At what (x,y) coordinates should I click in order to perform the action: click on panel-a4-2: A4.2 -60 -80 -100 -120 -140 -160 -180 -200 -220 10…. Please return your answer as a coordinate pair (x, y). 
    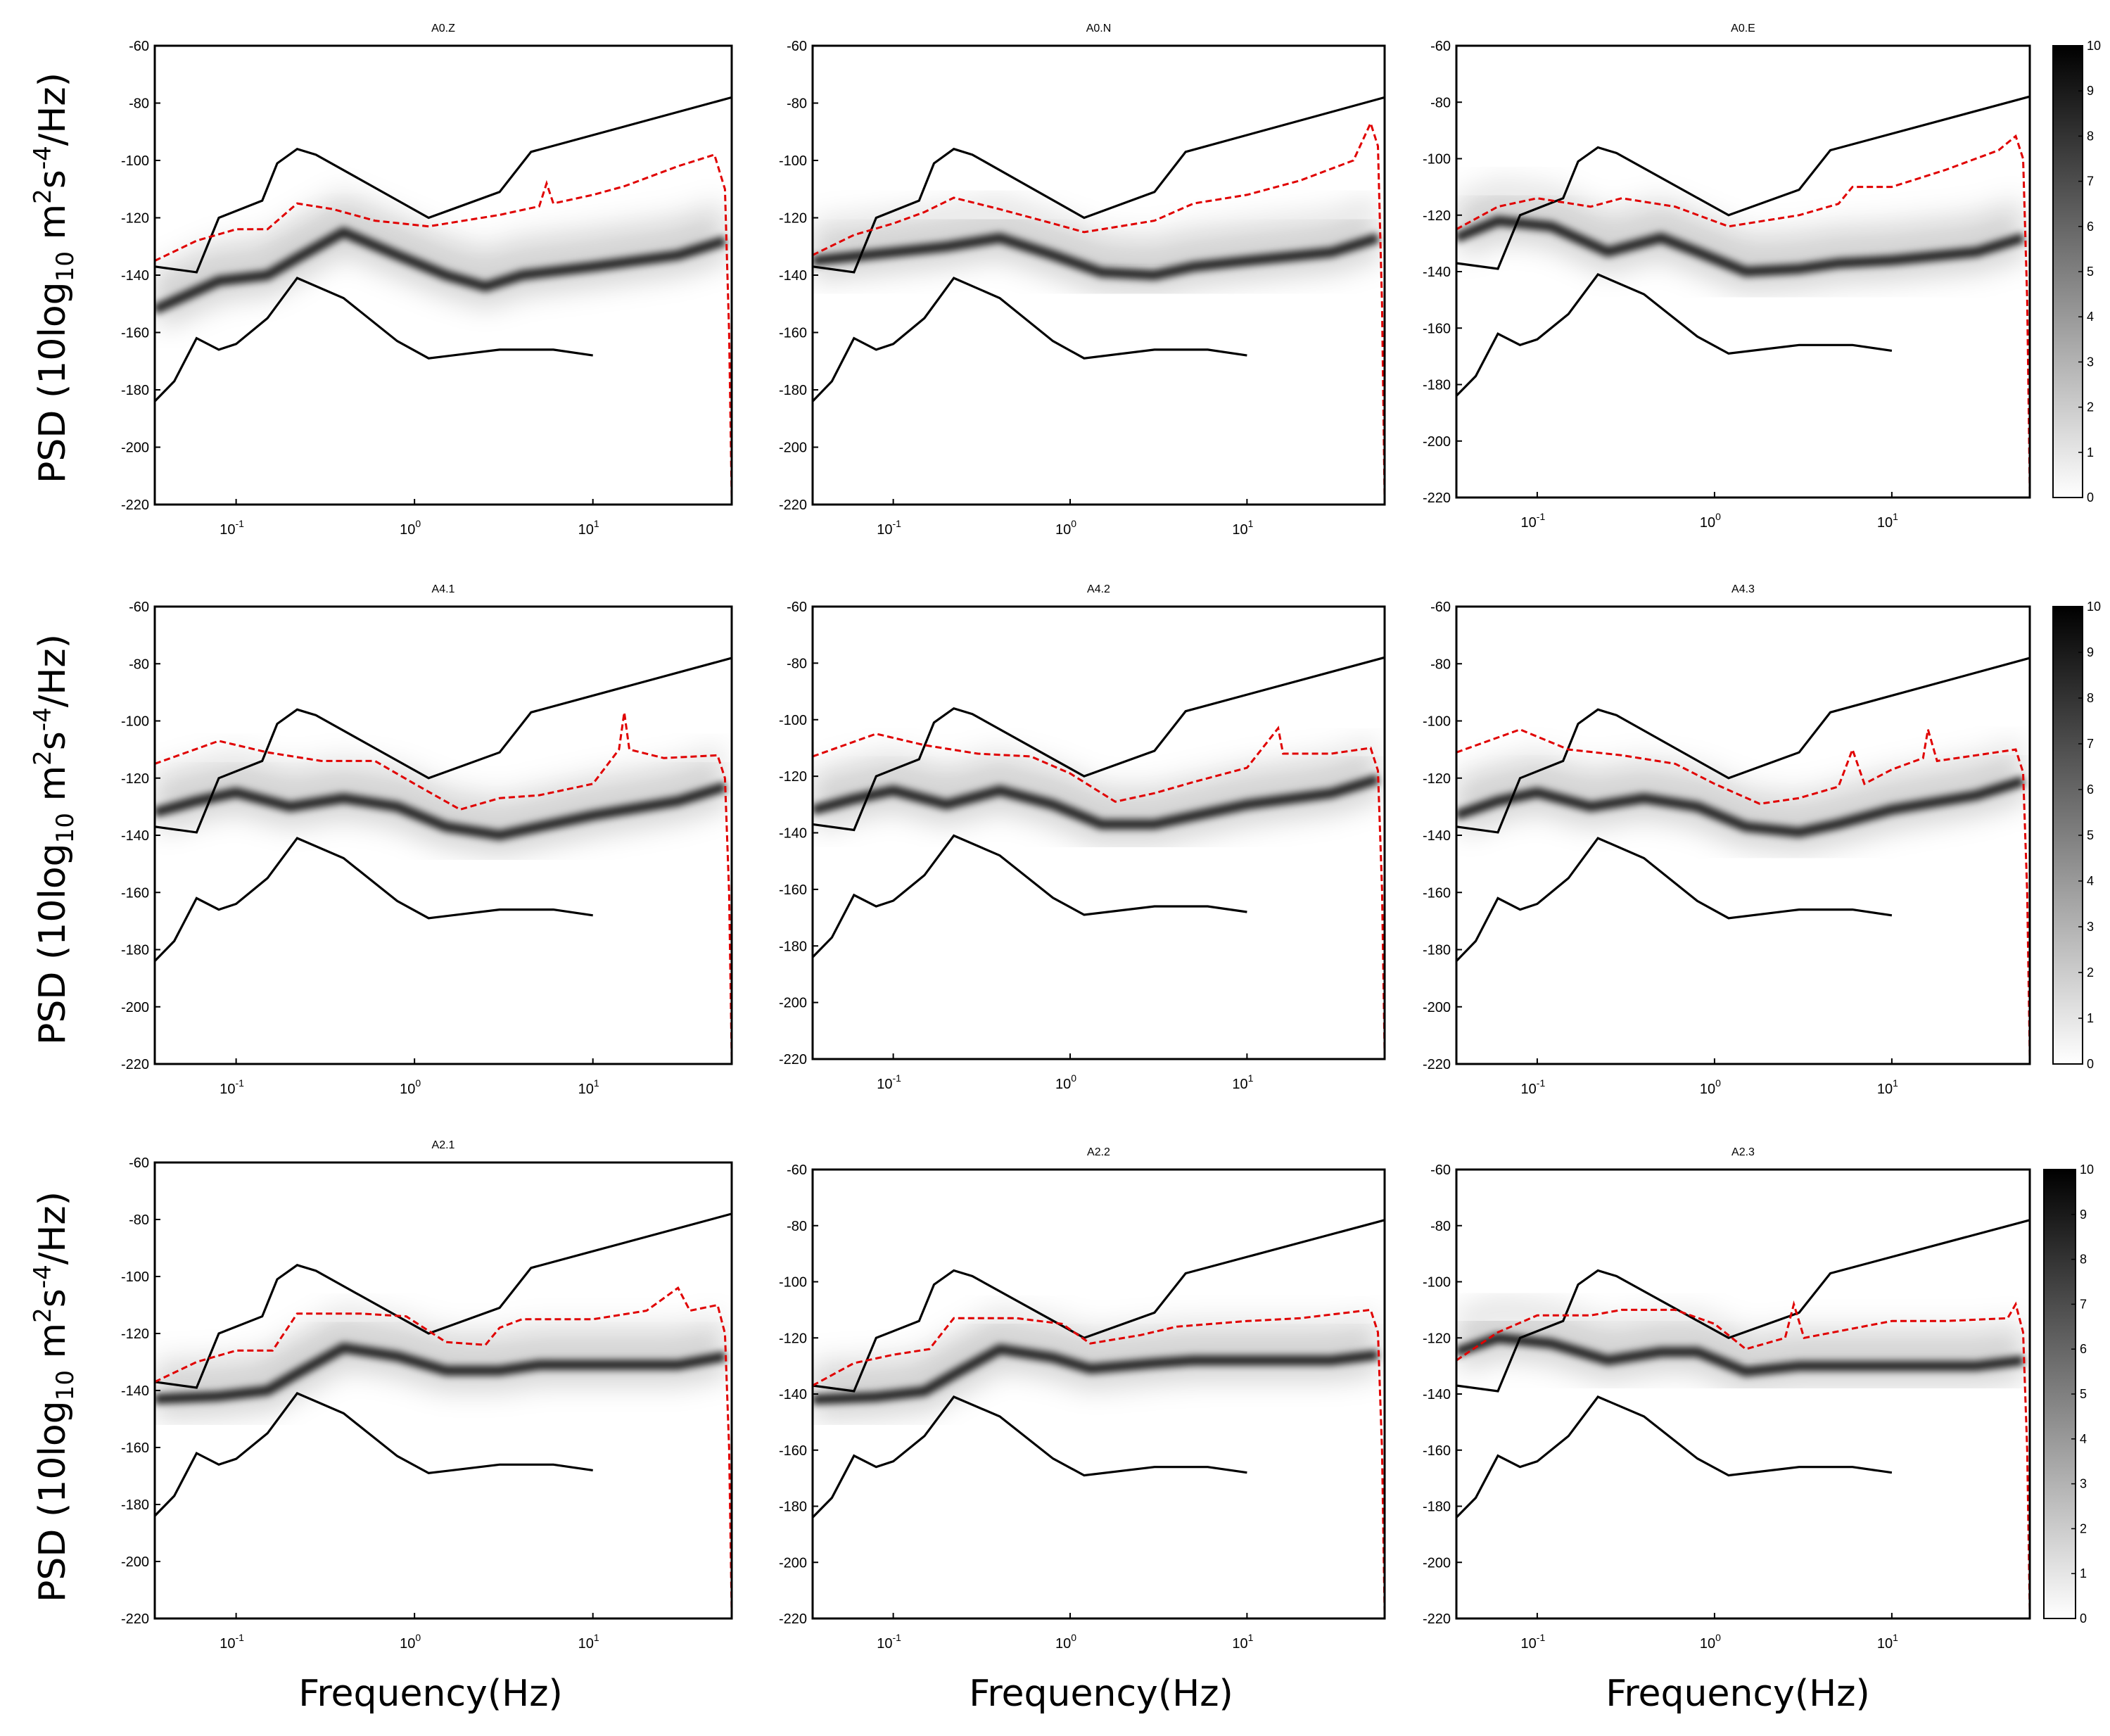
    Looking at the image, I should click on (1082, 837).